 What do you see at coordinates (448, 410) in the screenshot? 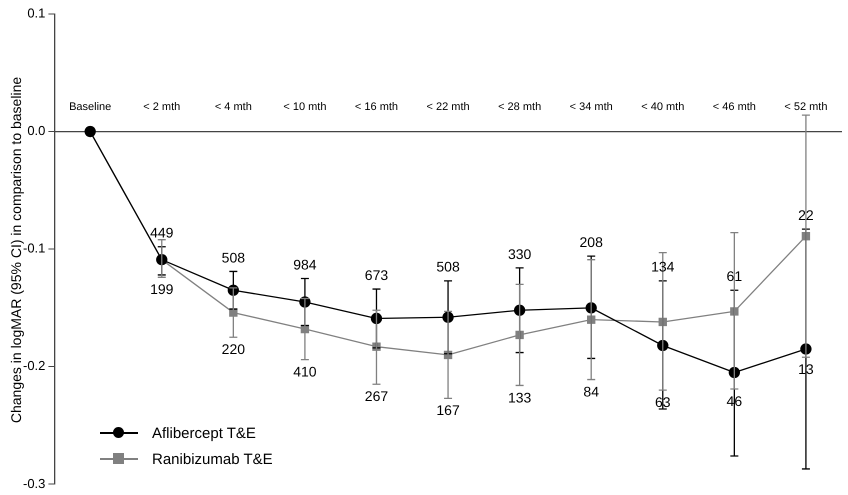
I see `annotation: 167` at bounding box center [448, 410].